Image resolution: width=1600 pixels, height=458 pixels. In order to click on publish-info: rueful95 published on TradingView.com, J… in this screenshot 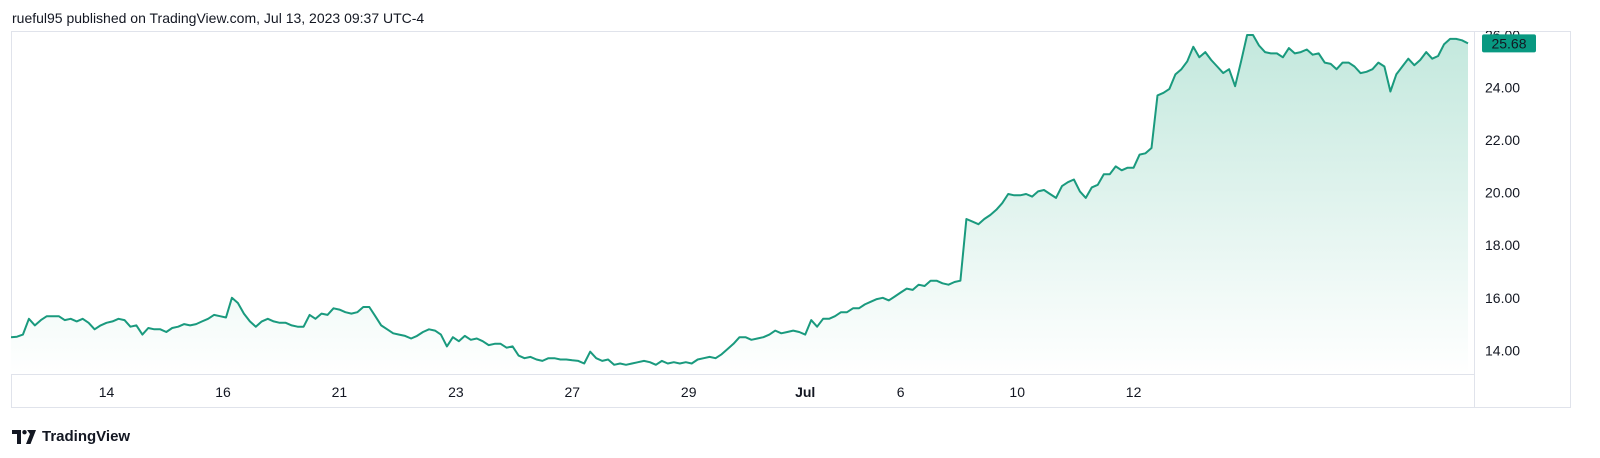, I will do `click(218, 18)`.